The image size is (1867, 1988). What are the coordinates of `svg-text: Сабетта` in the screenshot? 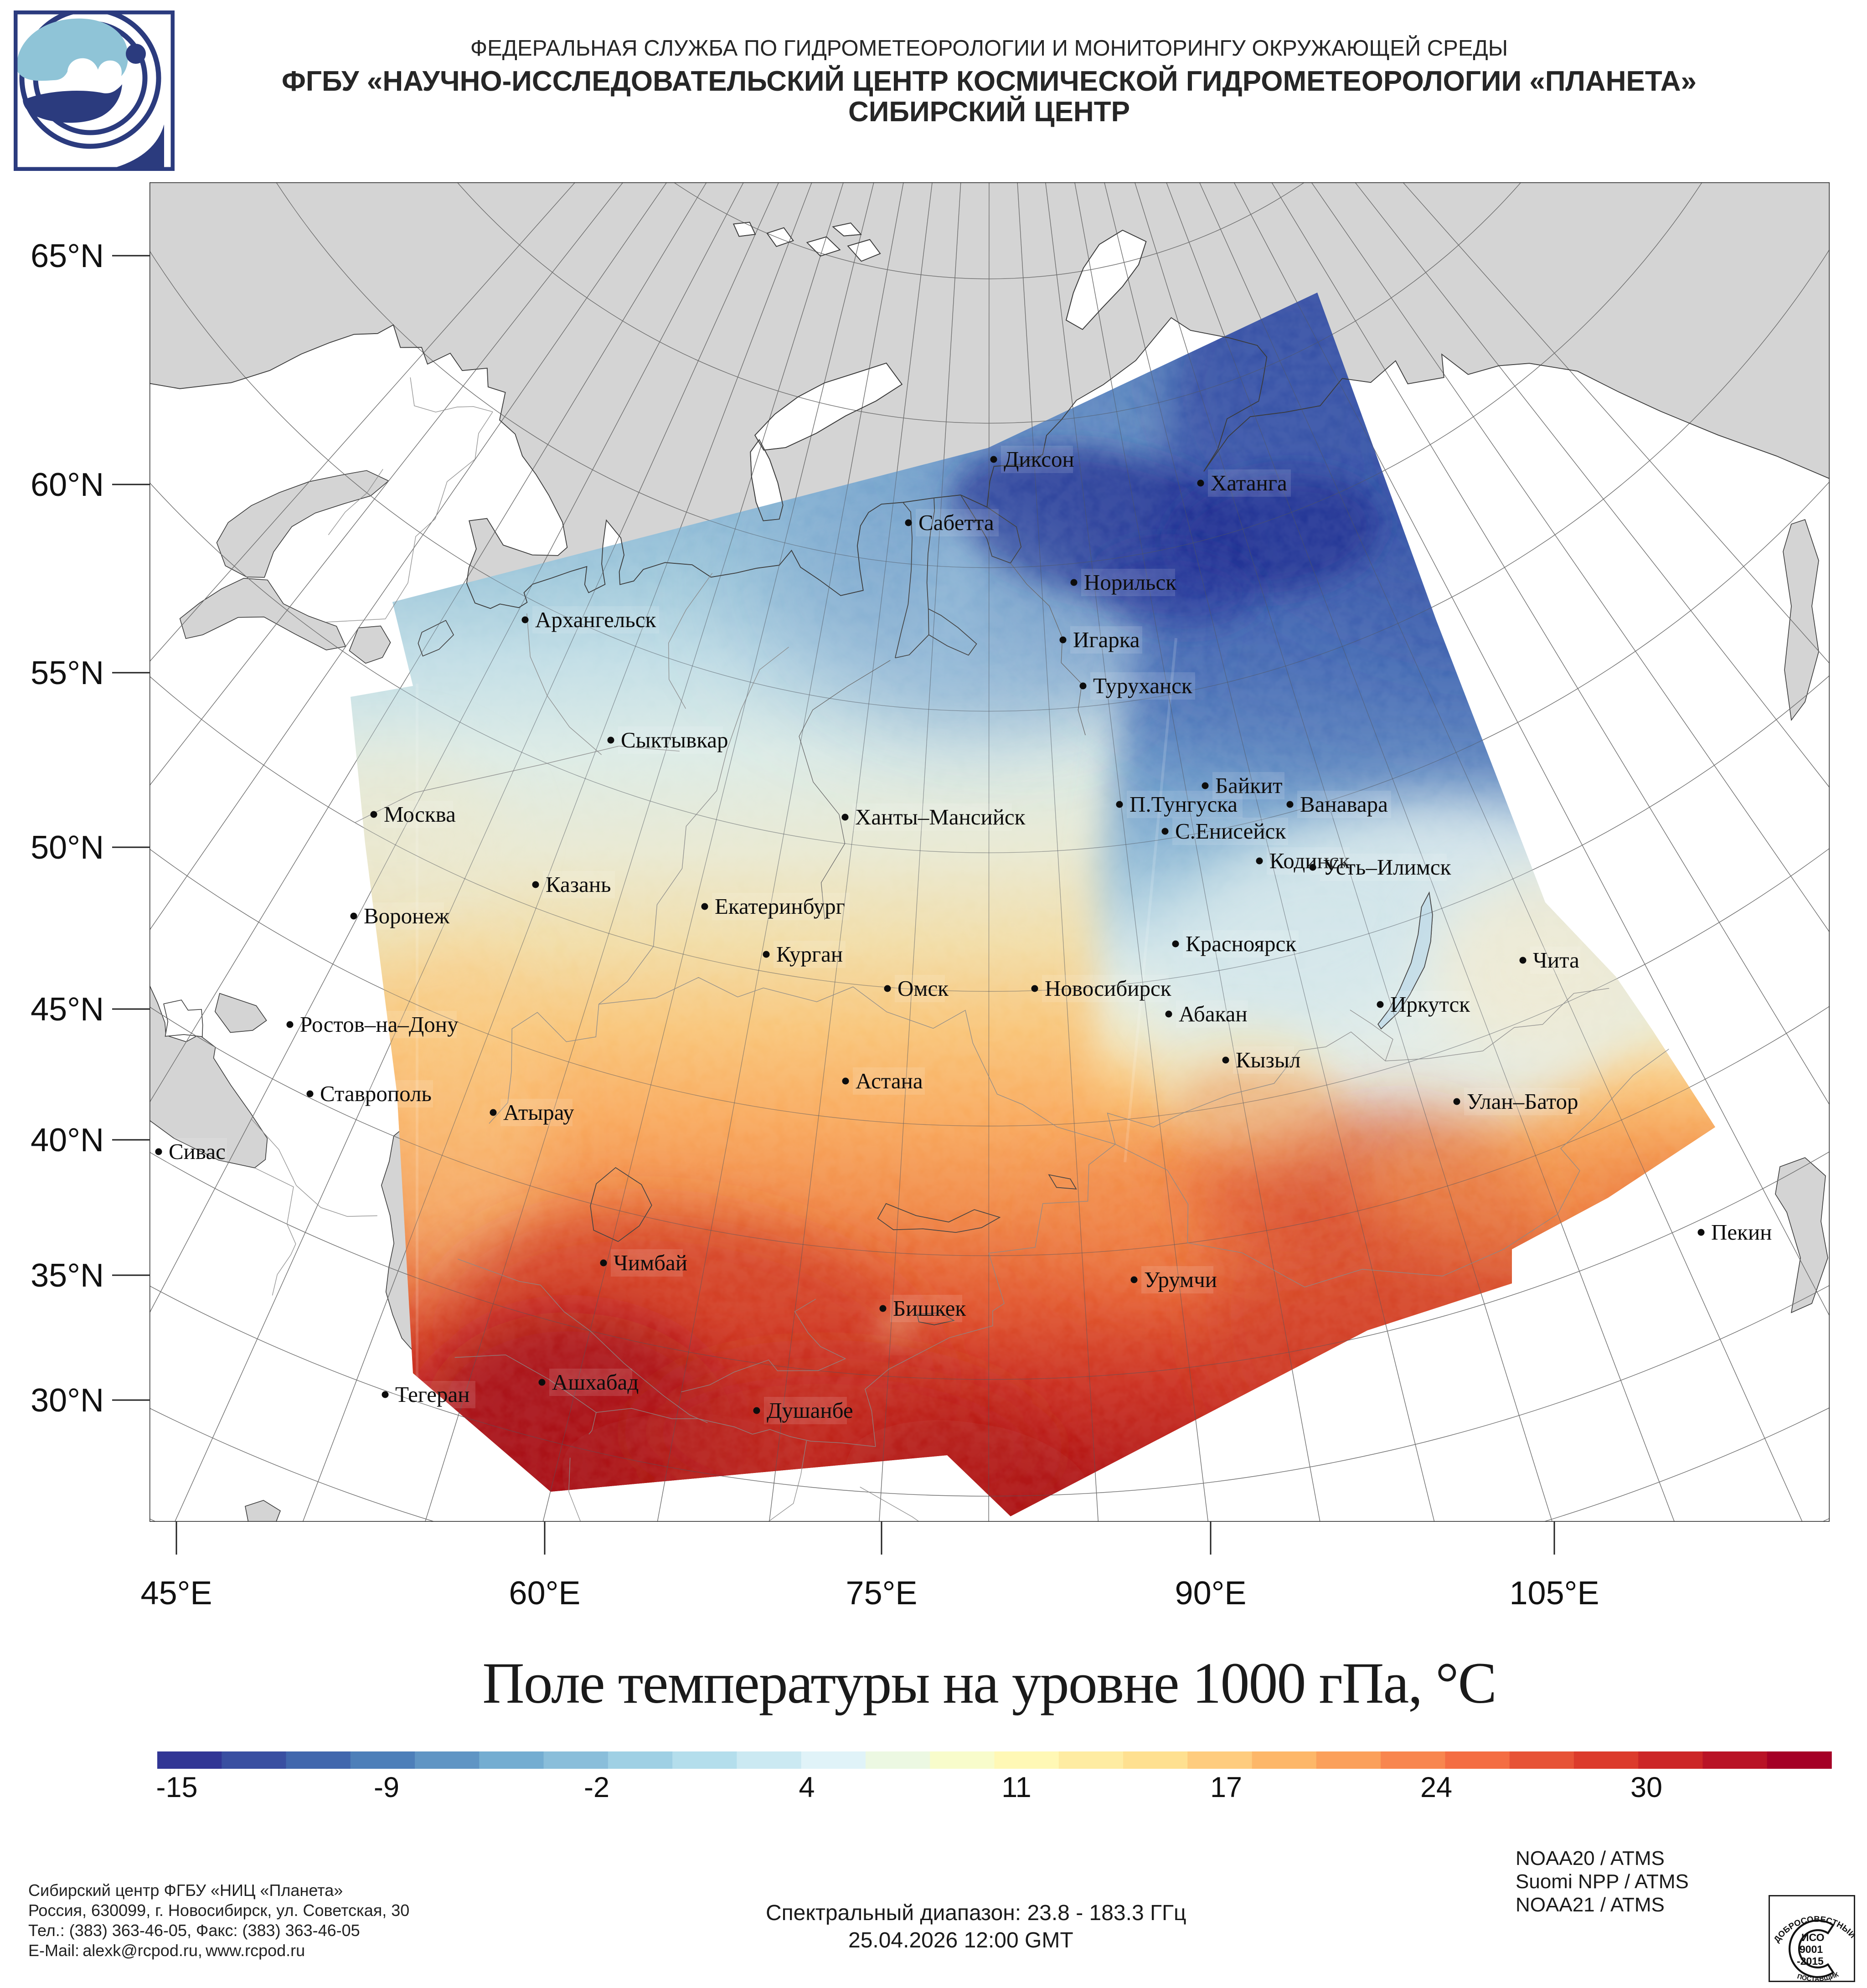 It's located at (956, 523).